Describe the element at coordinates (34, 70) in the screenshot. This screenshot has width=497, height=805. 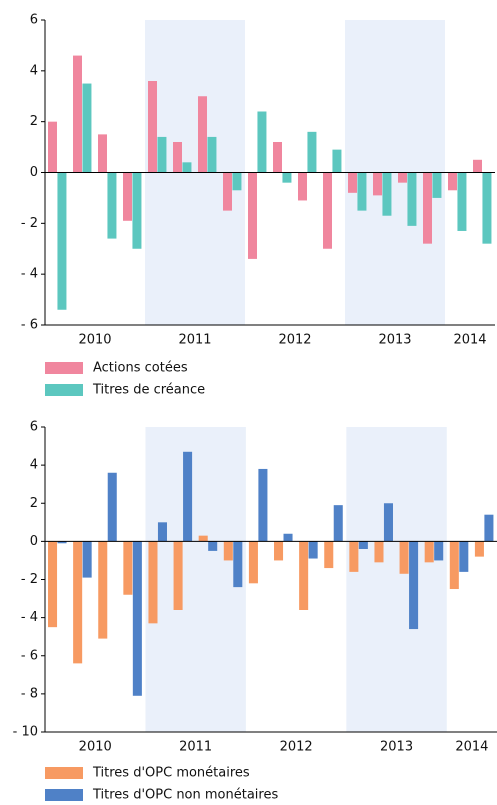
I see `y-tick-label: 4` at that location.